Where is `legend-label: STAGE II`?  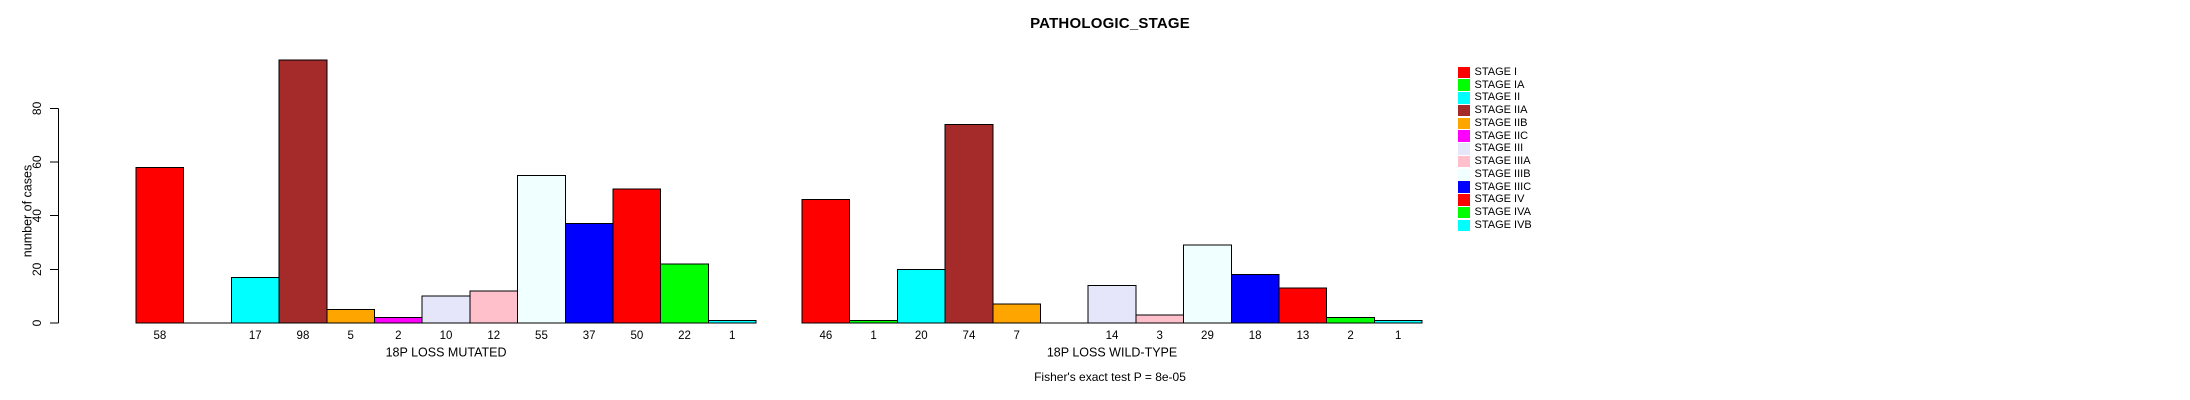
legend-label: STAGE II is located at coordinates (1497, 97).